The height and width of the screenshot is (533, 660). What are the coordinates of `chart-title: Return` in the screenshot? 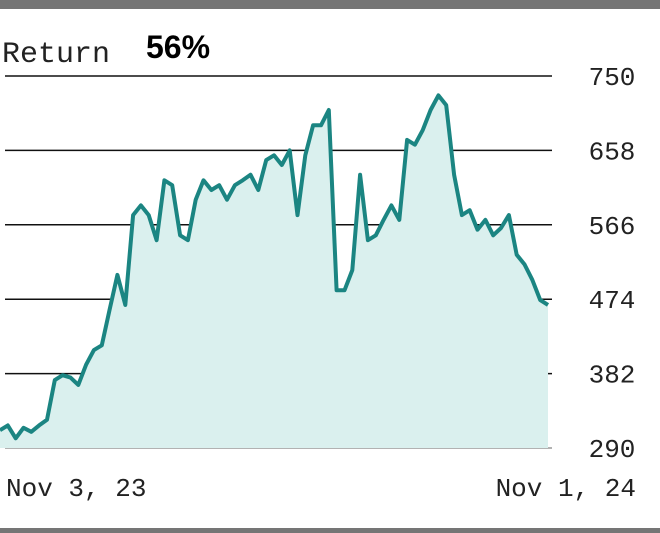 It's located at (56, 55).